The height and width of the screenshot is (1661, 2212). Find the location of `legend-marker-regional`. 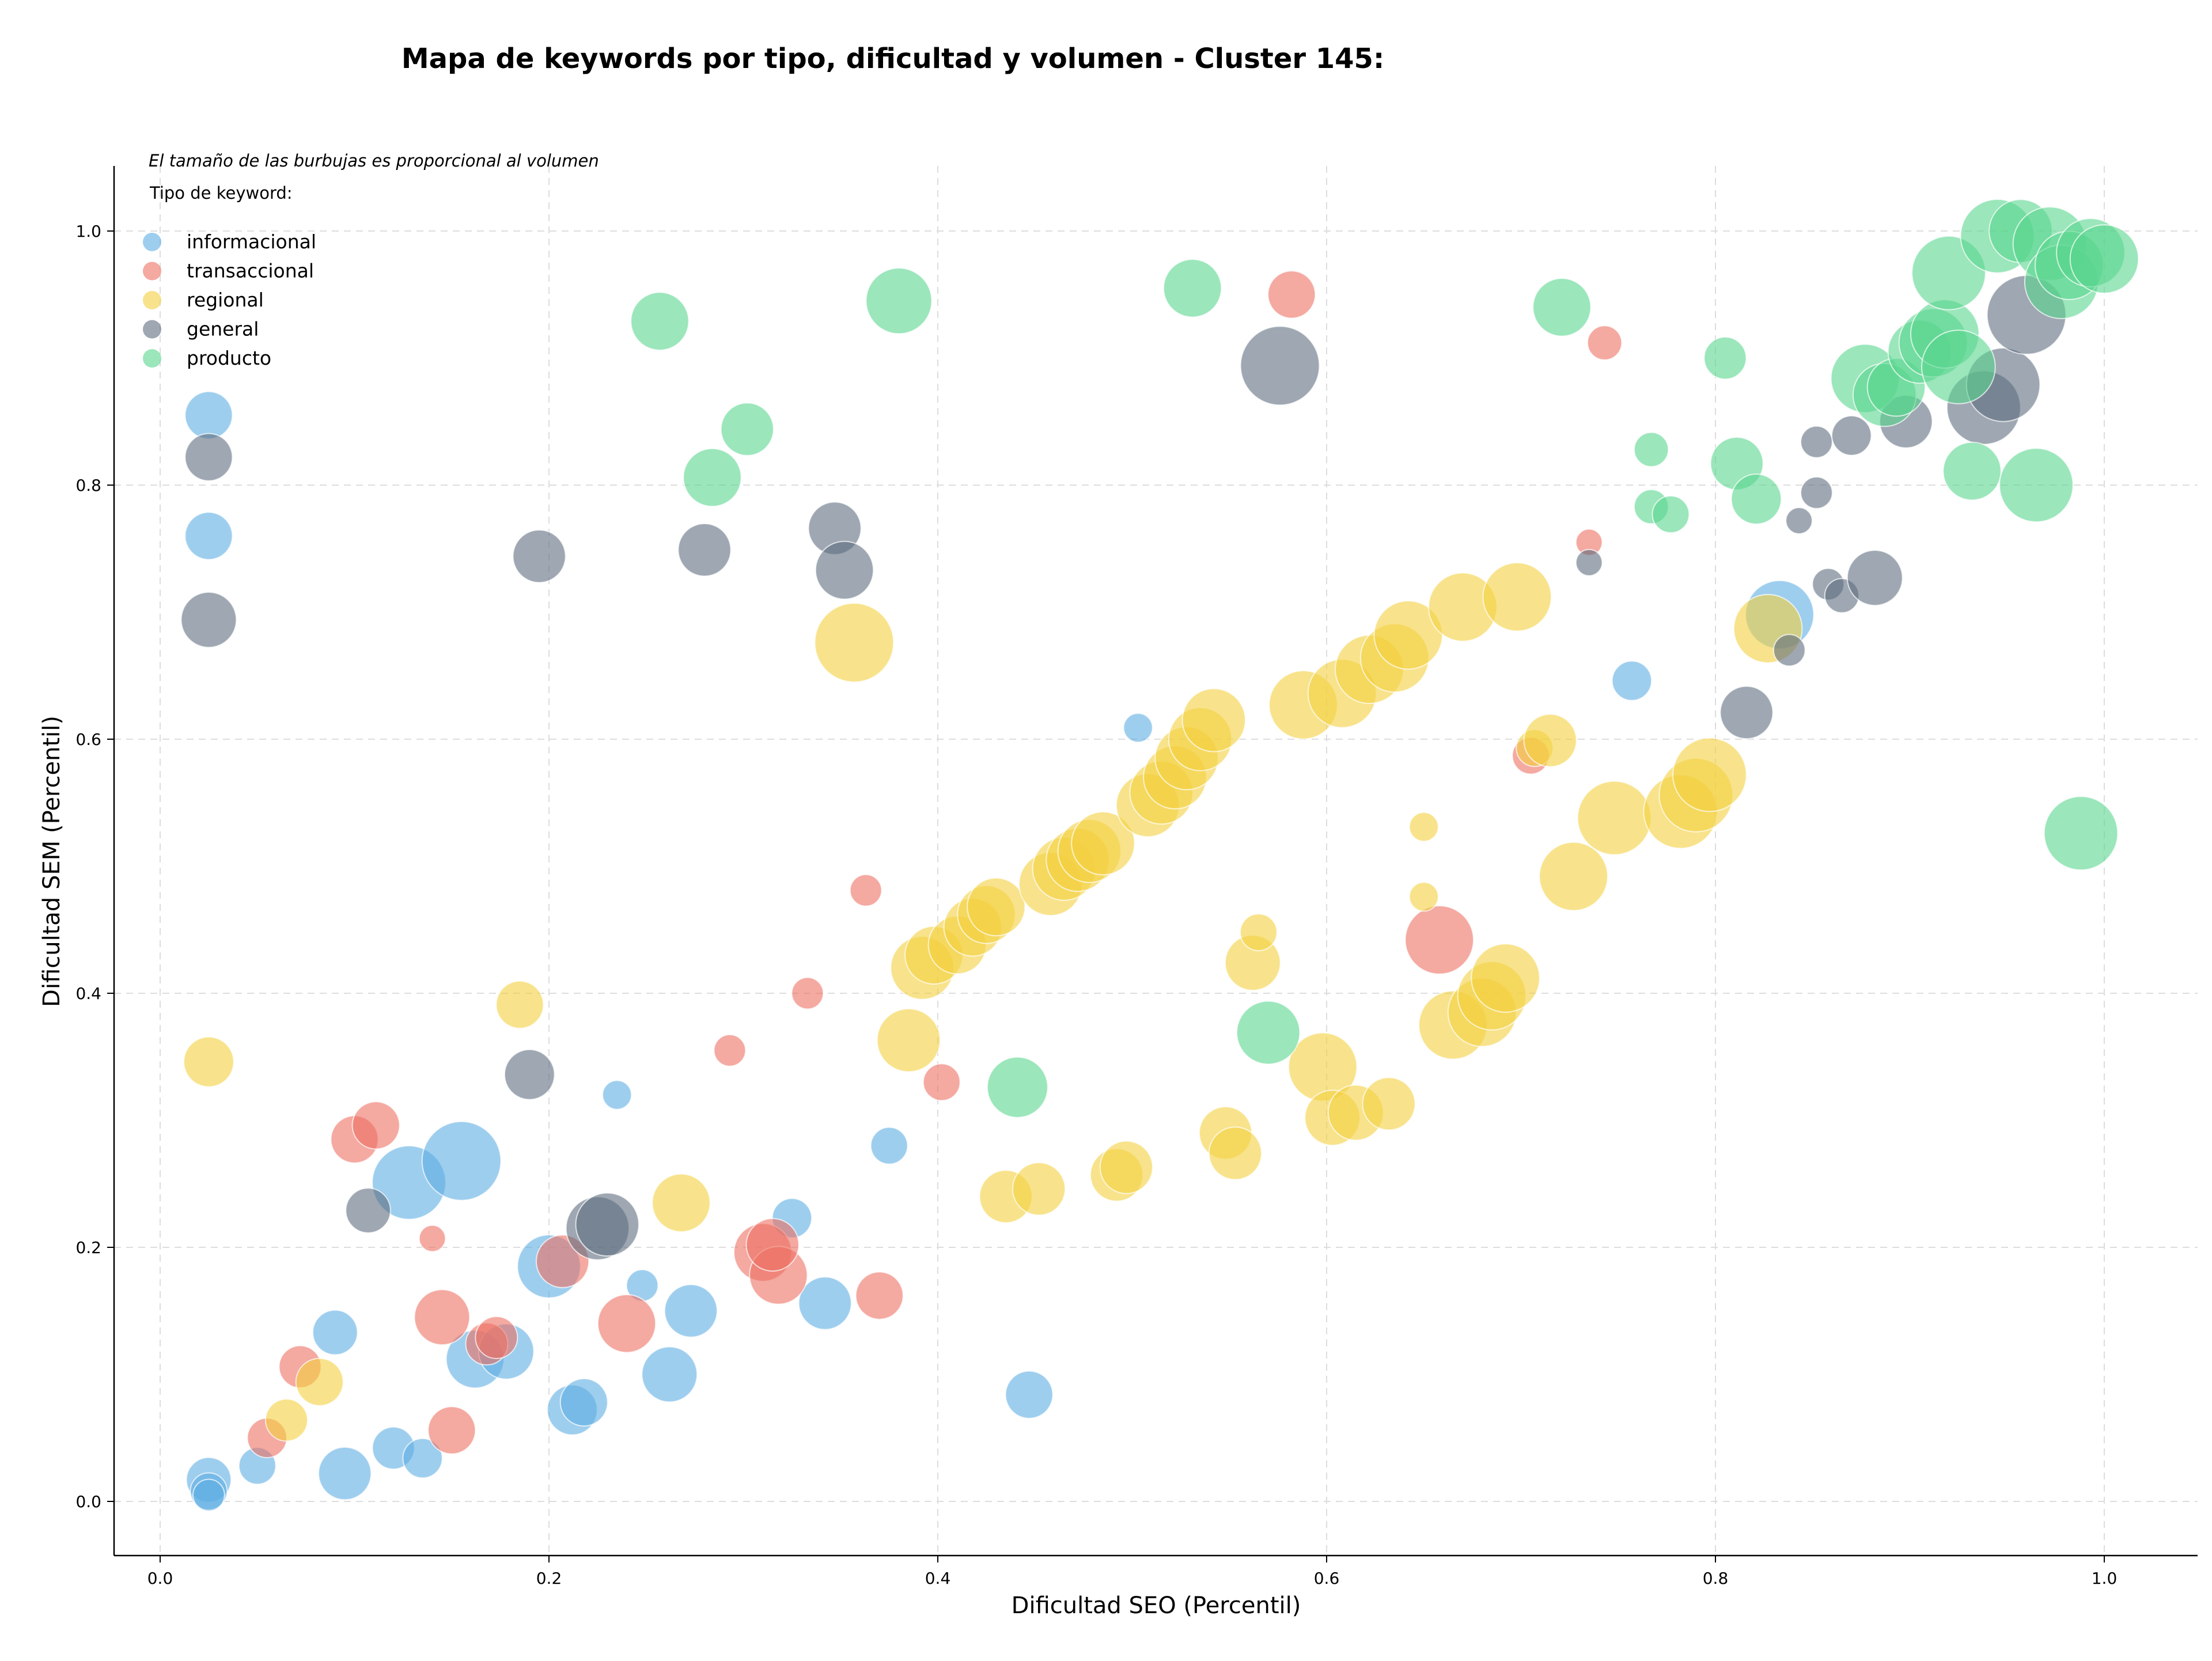

legend-marker-regional is located at coordinates (152, 300).